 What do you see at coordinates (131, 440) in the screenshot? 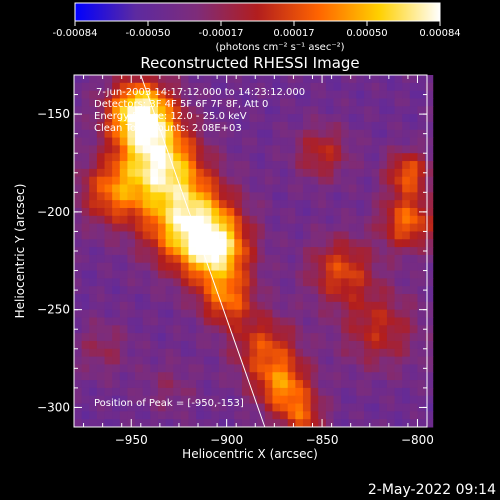
I see `x-tick-label: −950` at bounding box center [131, 440].